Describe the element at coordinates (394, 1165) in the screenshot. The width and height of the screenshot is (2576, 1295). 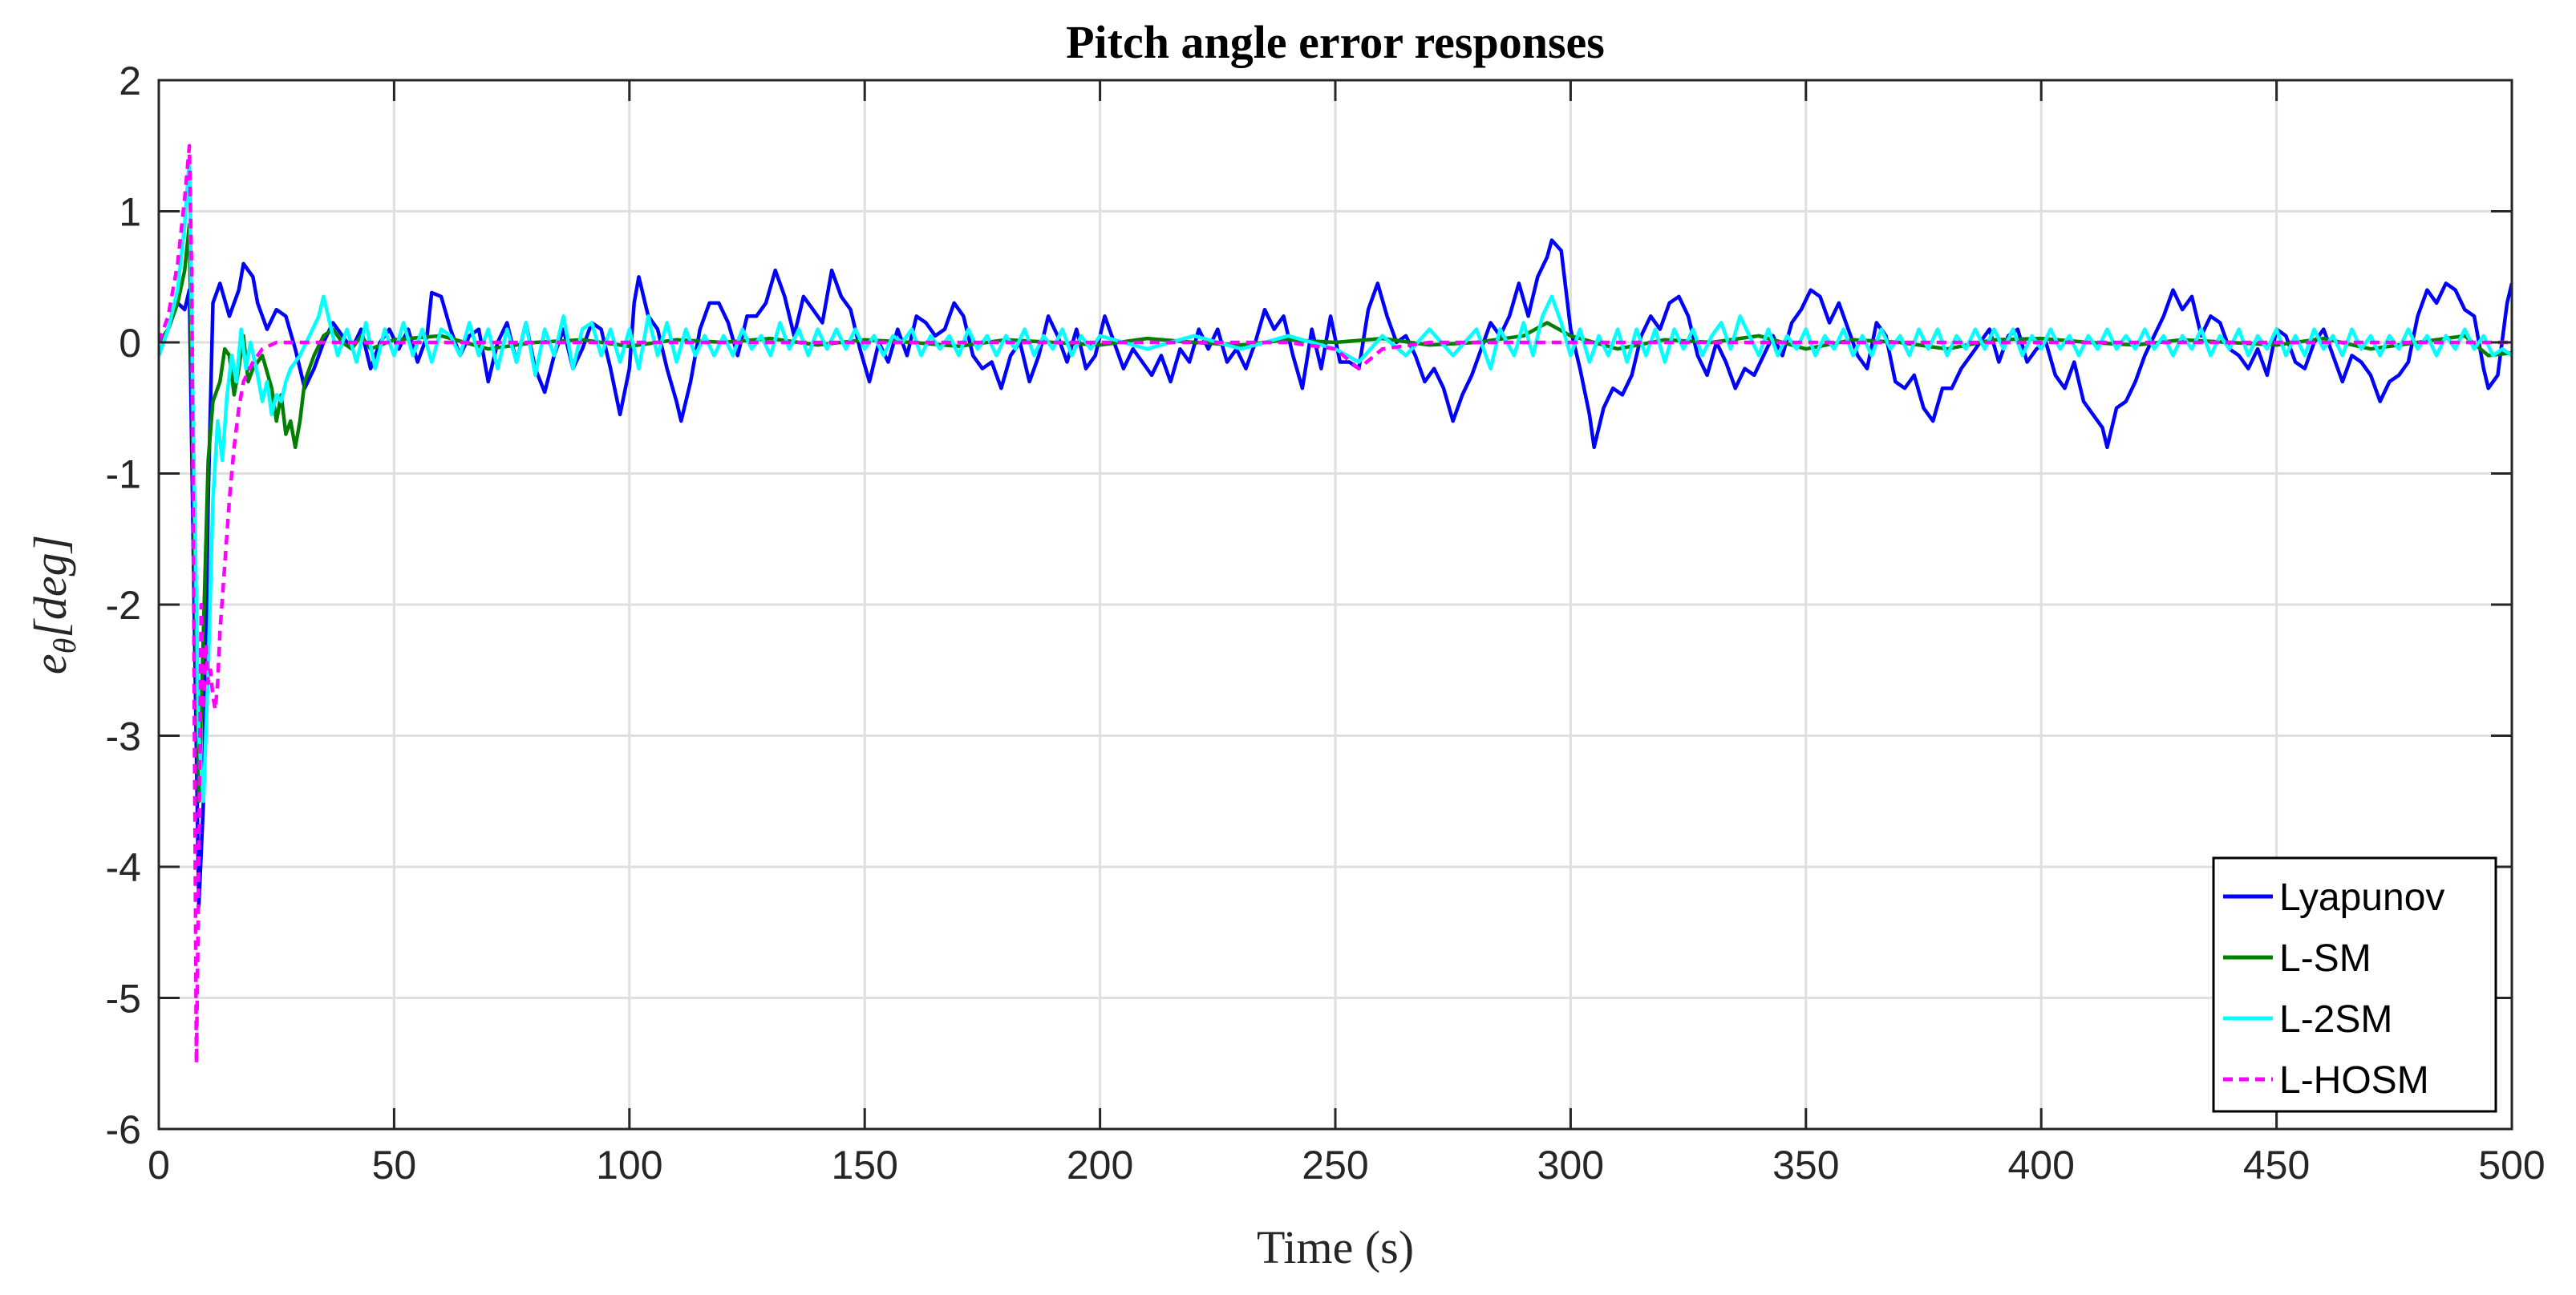
I see `x-tick-label: 50` at that location.